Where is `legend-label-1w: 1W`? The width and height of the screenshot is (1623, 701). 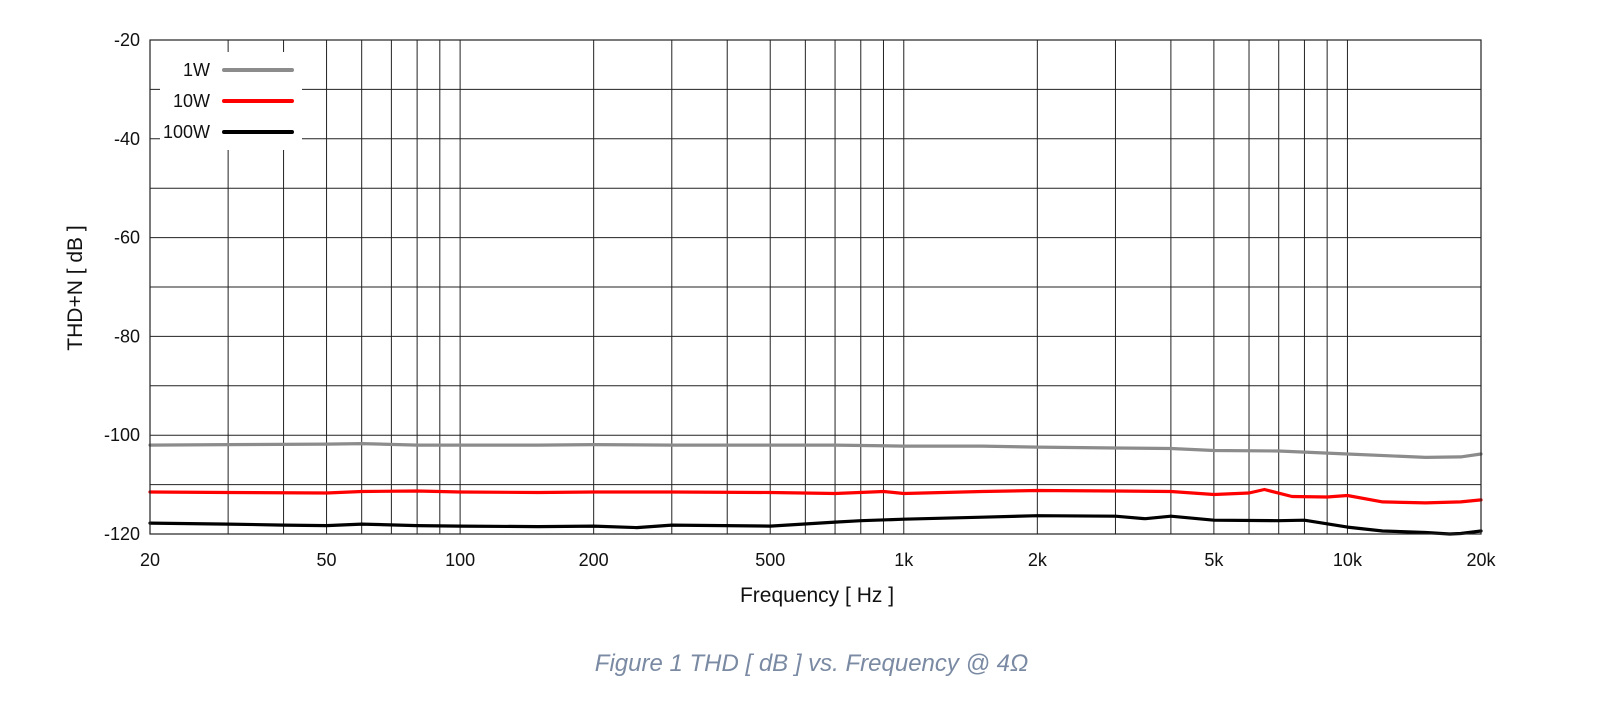 legend-label-1w: 1W is located at coordinates (196, 70).